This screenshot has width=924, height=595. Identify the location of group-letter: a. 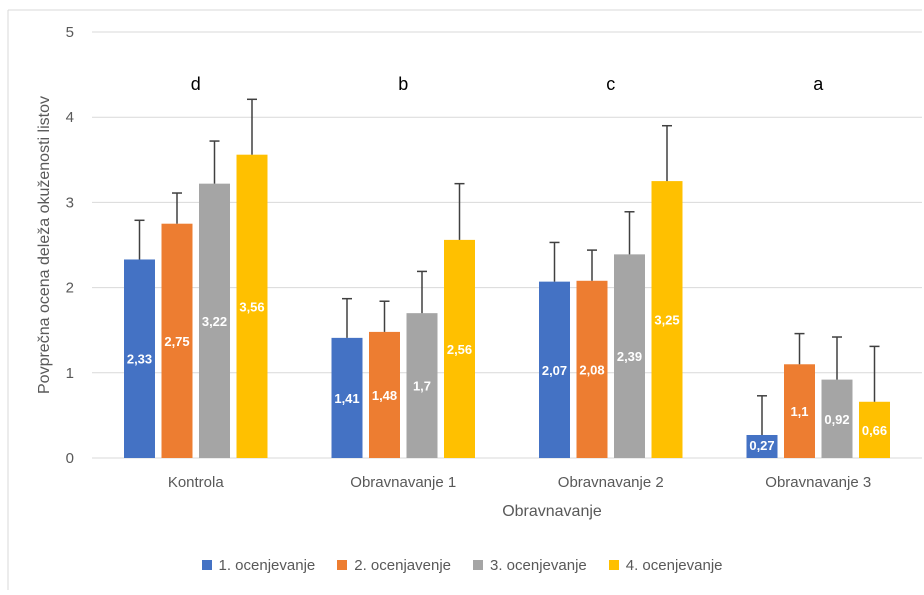
(818, 84).